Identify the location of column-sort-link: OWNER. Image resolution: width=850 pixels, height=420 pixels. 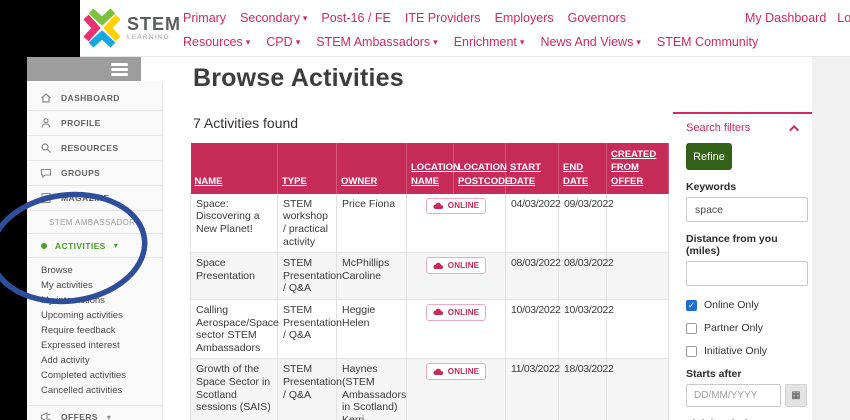
(359, 181).